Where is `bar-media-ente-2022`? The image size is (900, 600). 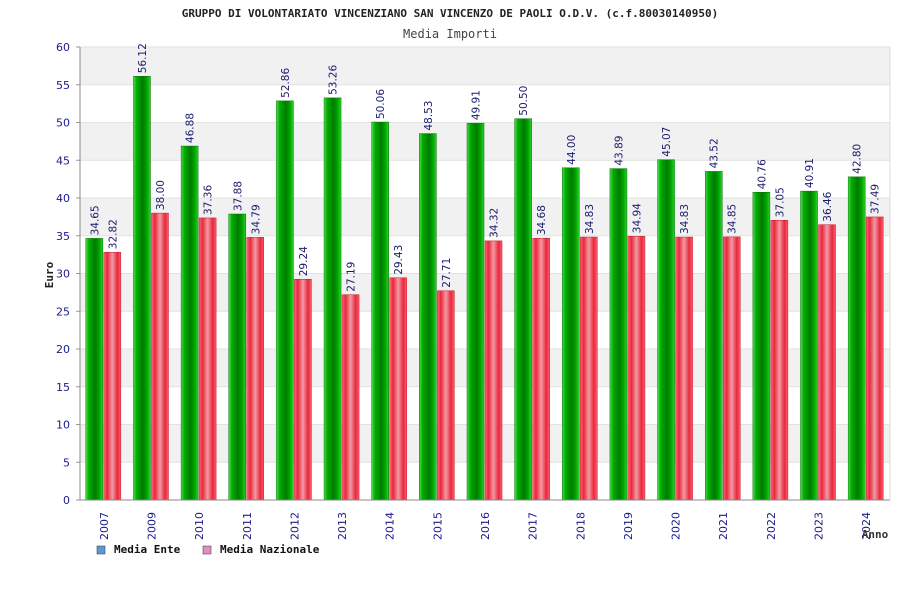 bar-media-ente-2022 is located at coordinates (761, 346).